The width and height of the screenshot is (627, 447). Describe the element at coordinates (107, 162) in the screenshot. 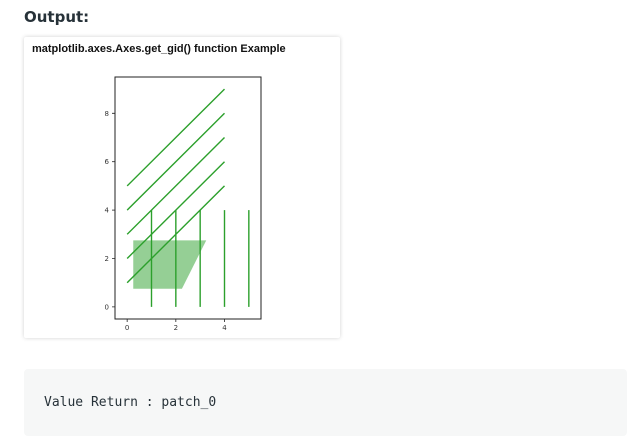

I see `y-tick-label: 6` at that location.